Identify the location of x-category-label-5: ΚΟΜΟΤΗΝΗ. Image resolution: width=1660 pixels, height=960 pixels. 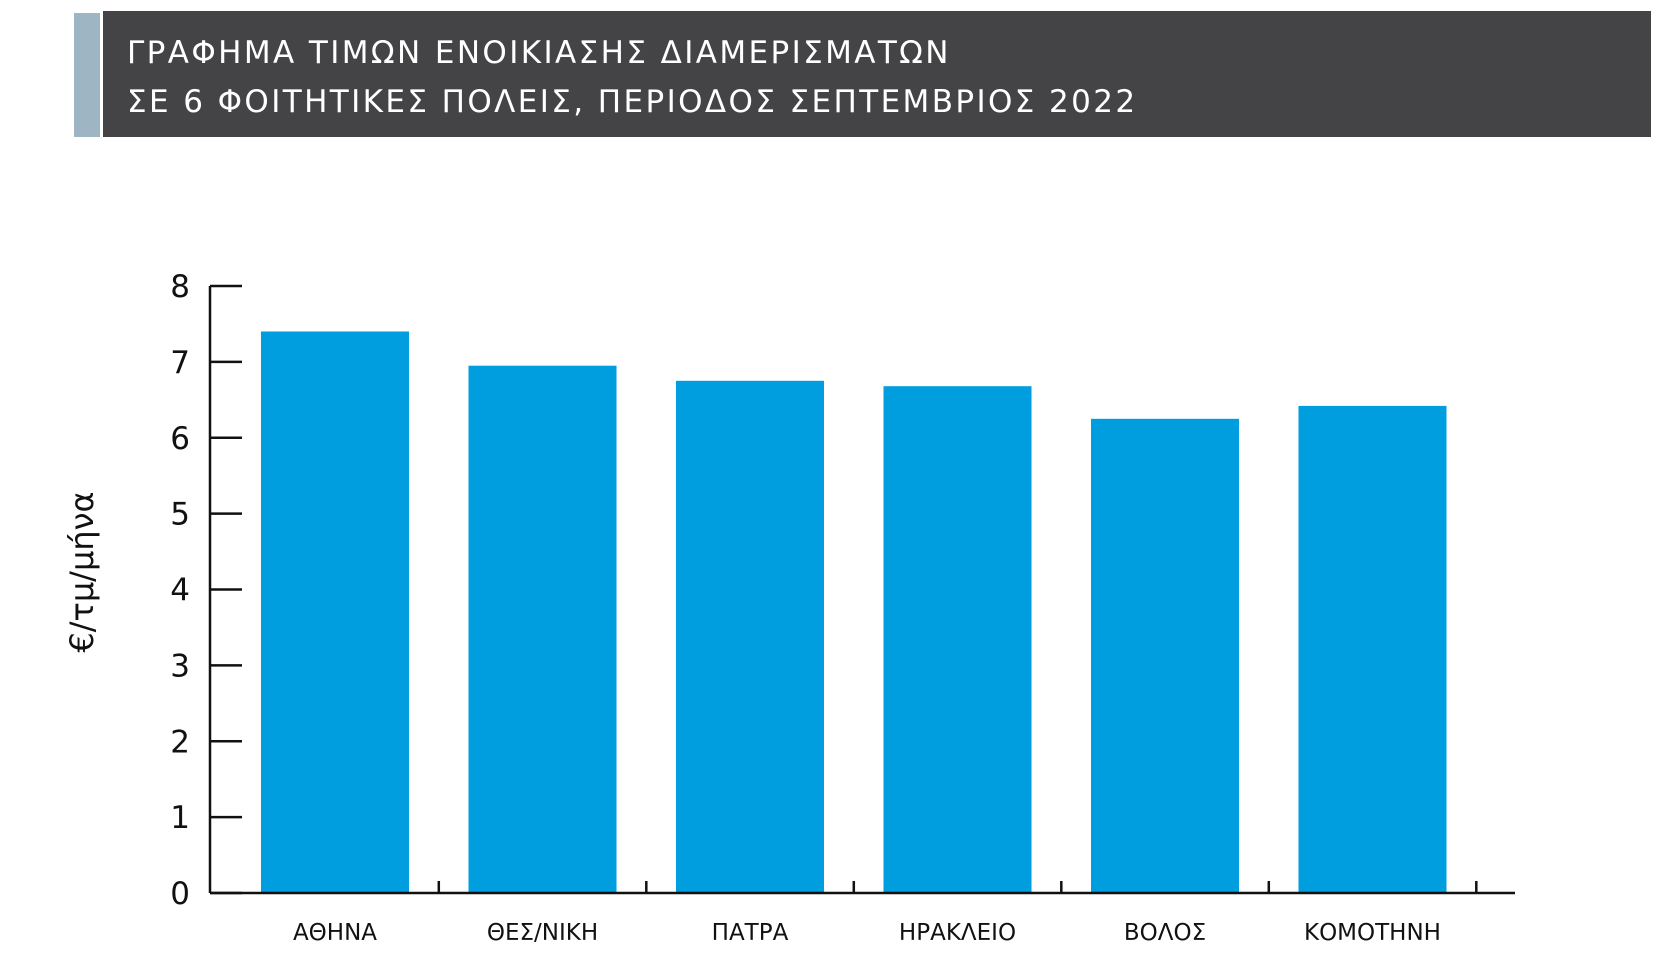
(1372, 933).